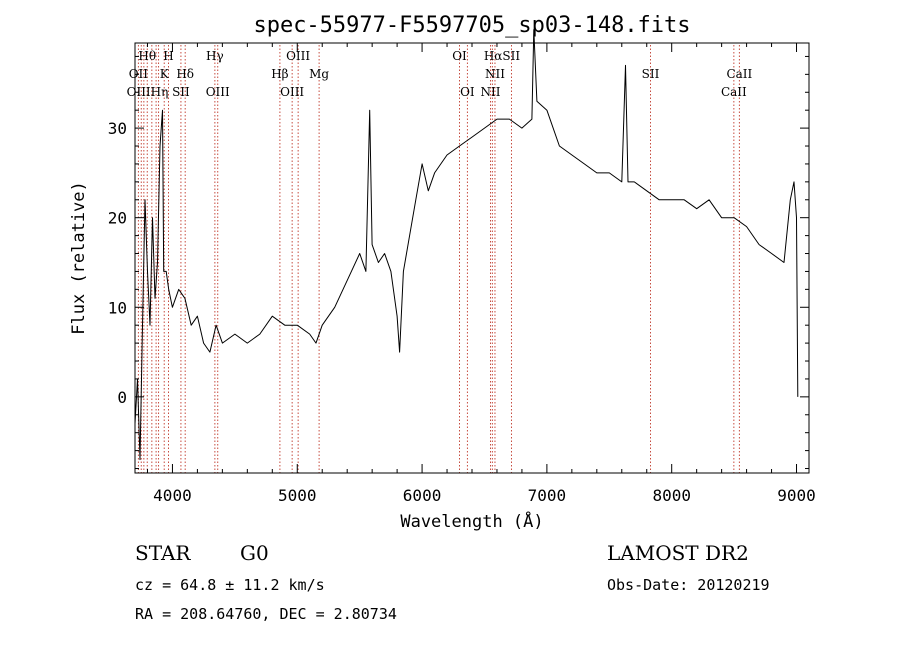  I want to click on line-marker-label: Hγ, so click(215, 56).